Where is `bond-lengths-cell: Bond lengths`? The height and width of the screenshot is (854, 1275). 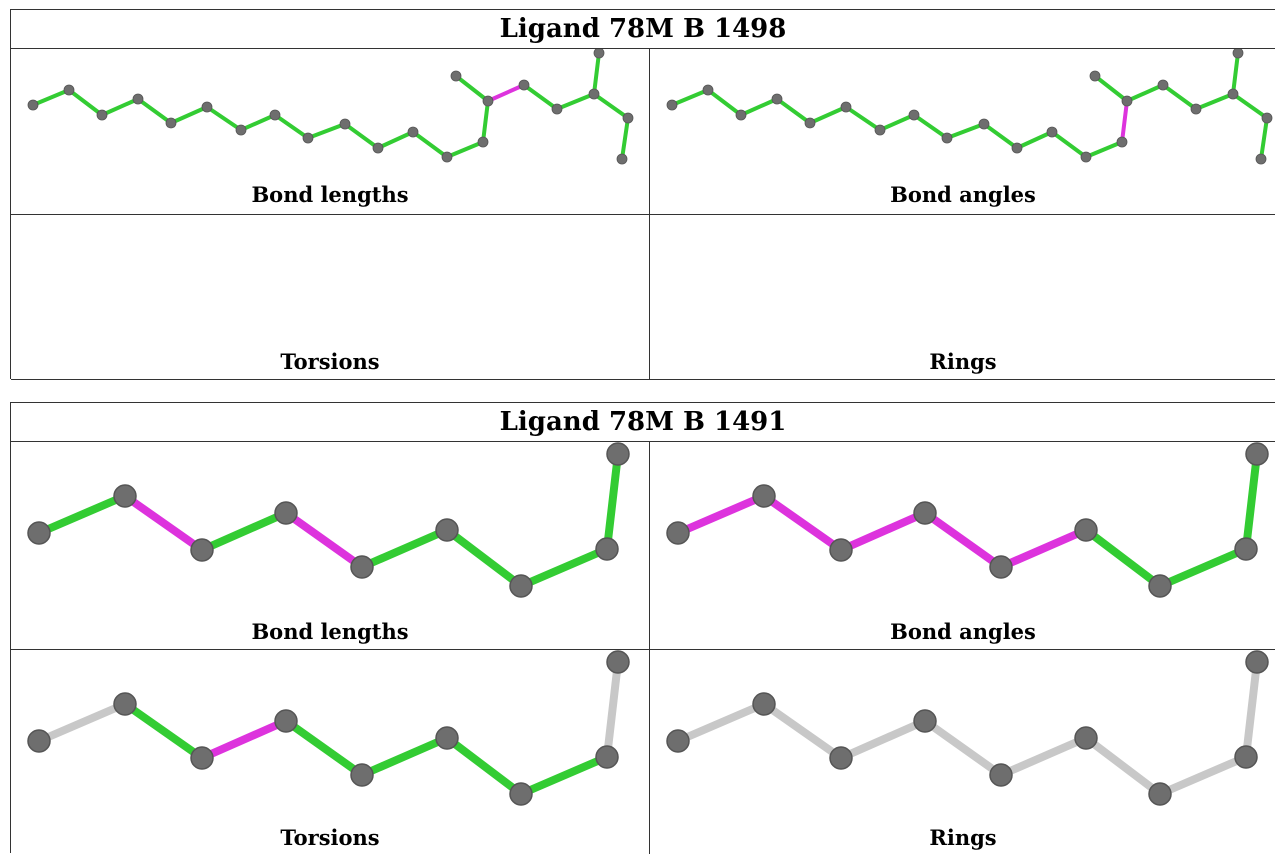 bond-lengths-cell: Bond lengths is located at coordinates (330, 545).